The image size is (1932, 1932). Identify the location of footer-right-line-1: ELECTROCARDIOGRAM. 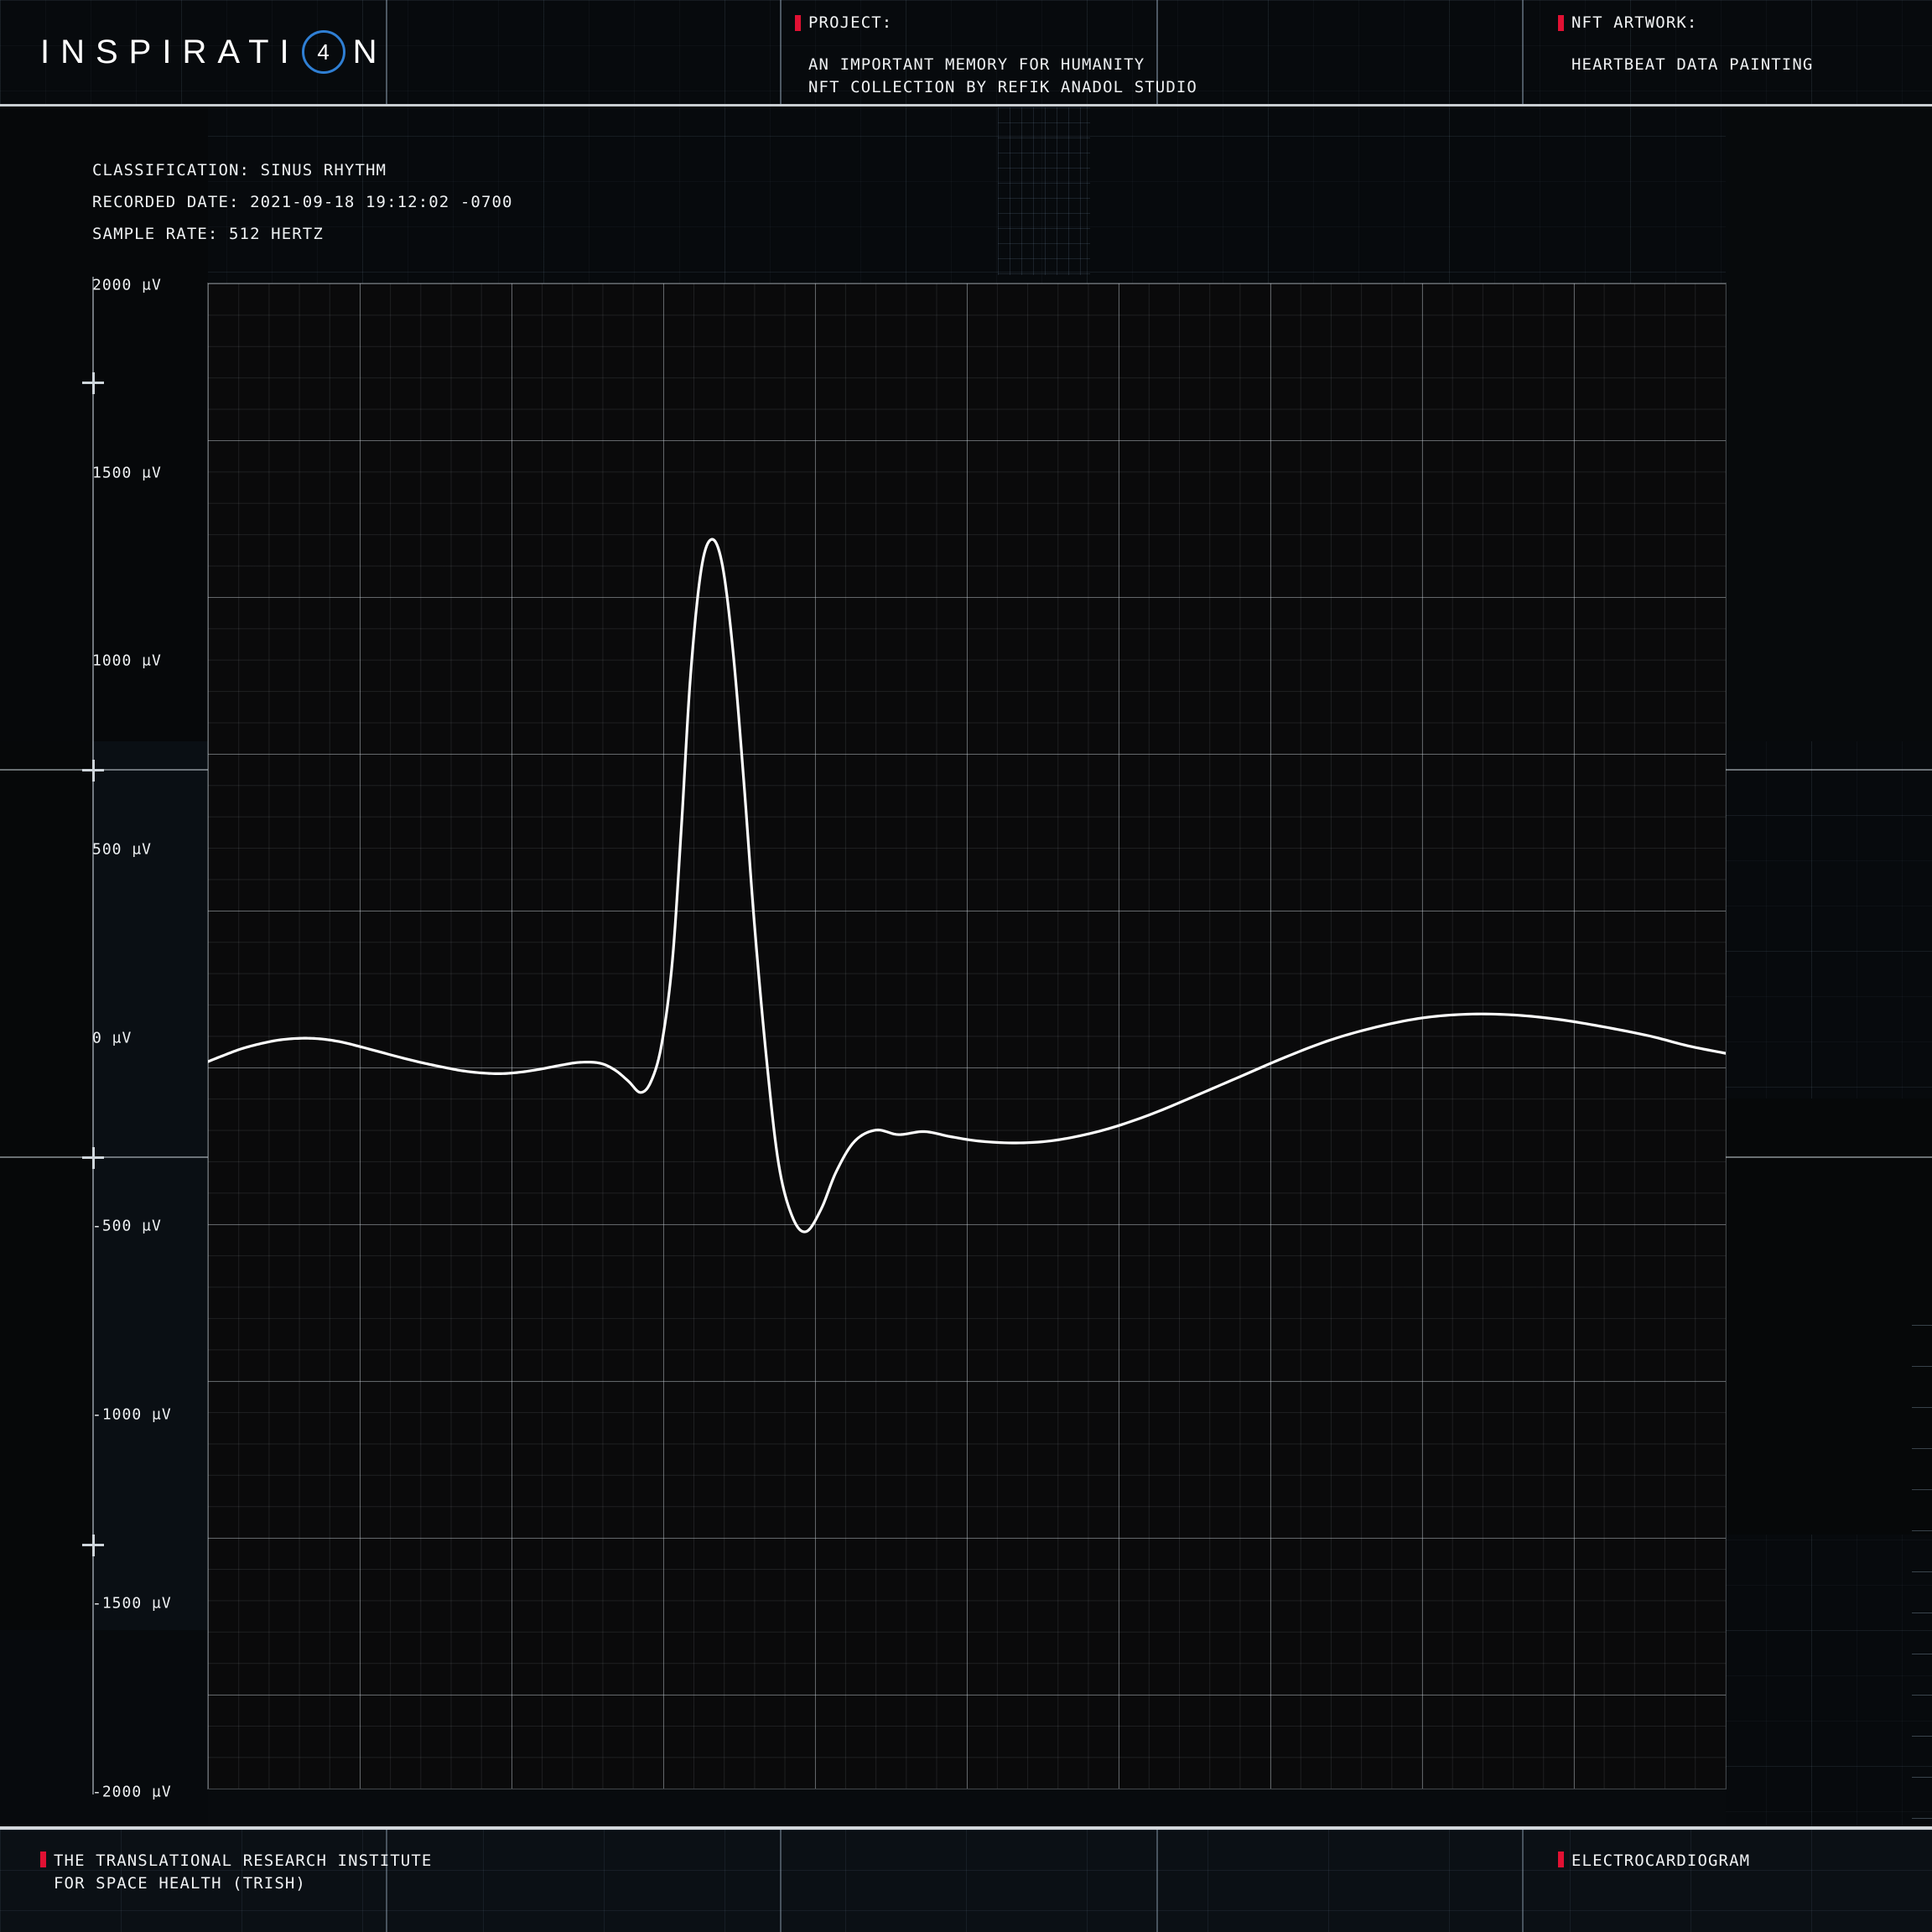
(1661, 1861).